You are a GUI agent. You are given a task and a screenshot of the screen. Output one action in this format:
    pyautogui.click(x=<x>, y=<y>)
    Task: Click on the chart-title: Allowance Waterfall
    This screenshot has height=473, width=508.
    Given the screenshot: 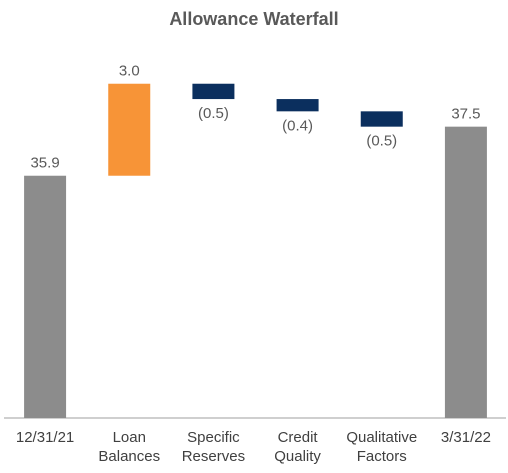 What is the action you would take?
    pyautogui.click(x=253, y=19)
    